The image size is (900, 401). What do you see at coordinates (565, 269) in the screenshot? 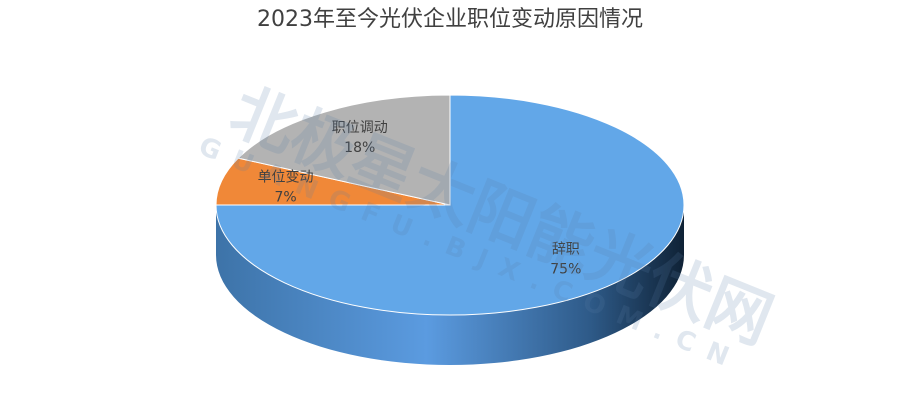
I see `slice-value-label: 75%` at bounding box center [565, 269].